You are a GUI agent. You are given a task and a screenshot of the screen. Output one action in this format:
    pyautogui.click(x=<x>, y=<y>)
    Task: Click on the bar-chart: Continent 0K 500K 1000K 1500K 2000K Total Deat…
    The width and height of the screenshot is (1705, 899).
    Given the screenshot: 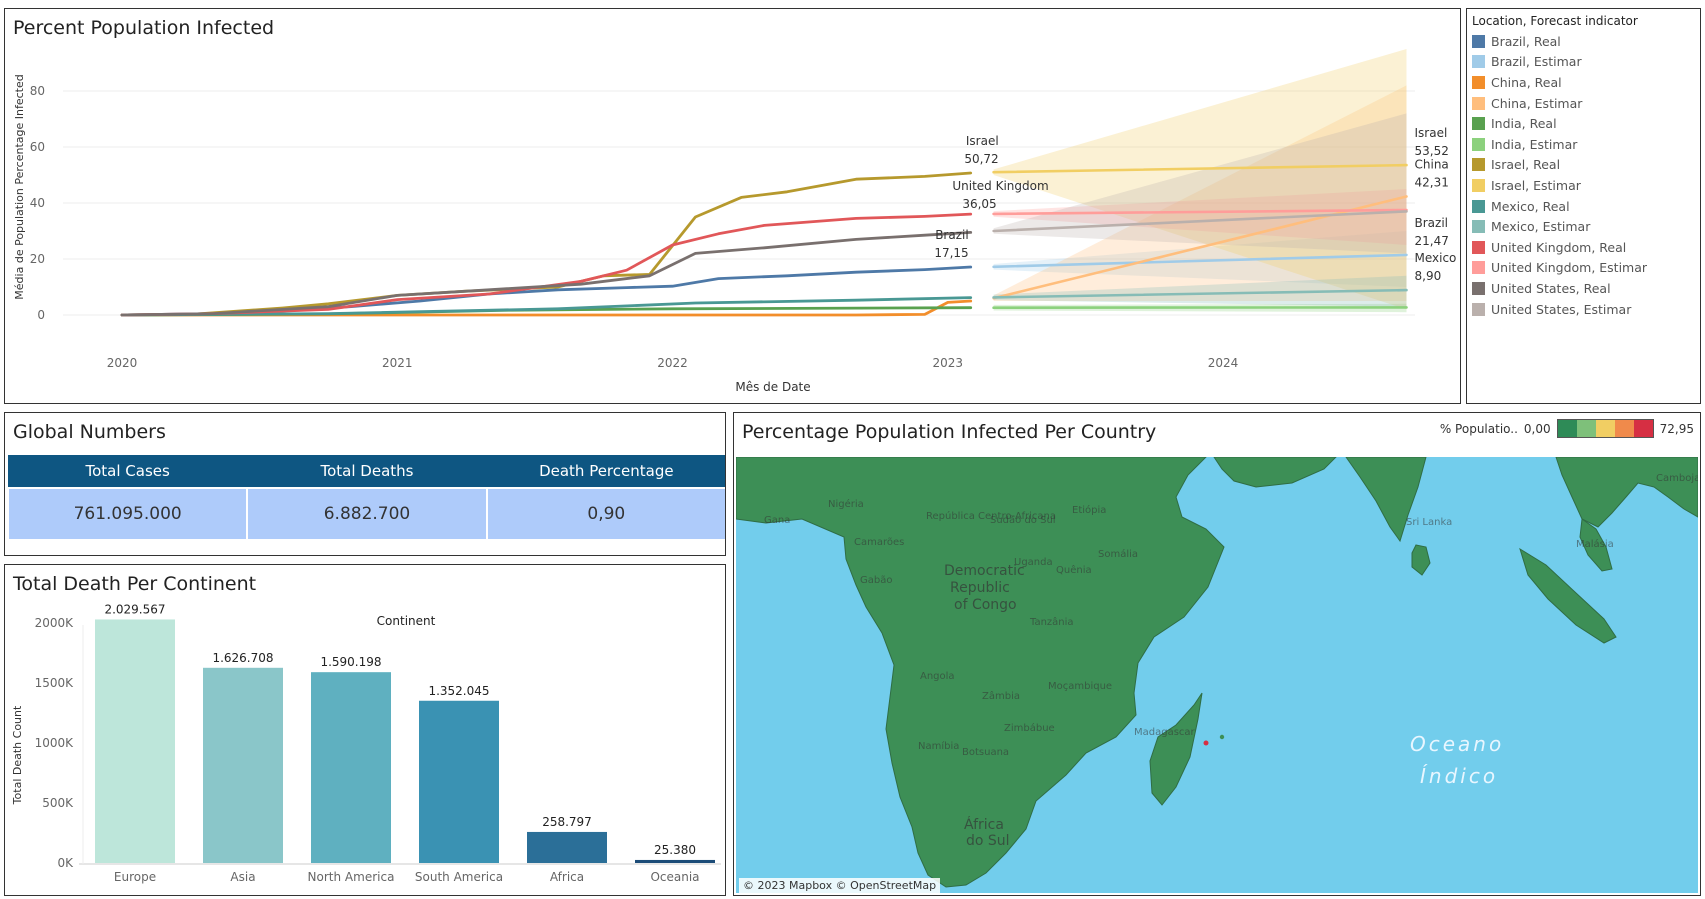 What is the action you would take?
    pyautogui.click(x=366, y=743)
    